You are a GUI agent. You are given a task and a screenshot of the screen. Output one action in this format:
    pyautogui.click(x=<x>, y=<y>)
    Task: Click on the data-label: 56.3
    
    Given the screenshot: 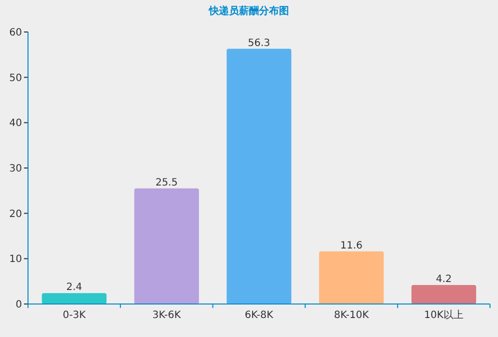 What is the action you would take?
    pyautogui.click(x=259, y=43)
    